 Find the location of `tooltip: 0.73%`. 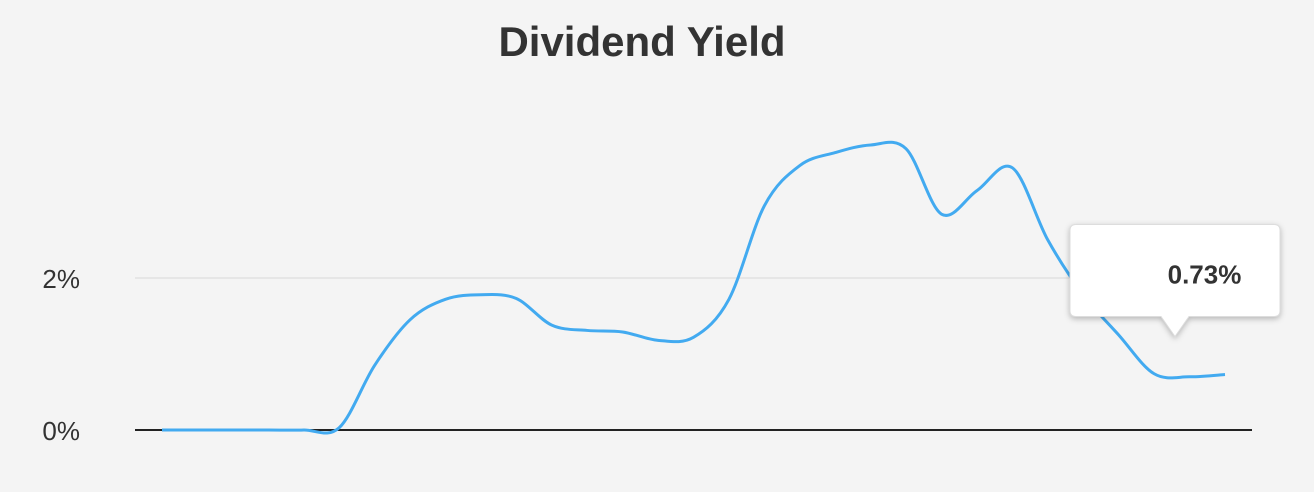

tooltip: 0.73% is located at coordinates (1175, 281).